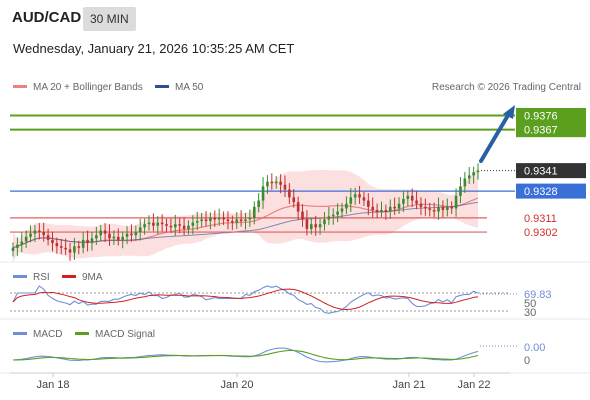 Image resolution: width=590 pixels, height=400 pixels. Describe the element at coordinates (408, 385) in the screenshot. I see `x-tick-label: Jan 21` at that location.